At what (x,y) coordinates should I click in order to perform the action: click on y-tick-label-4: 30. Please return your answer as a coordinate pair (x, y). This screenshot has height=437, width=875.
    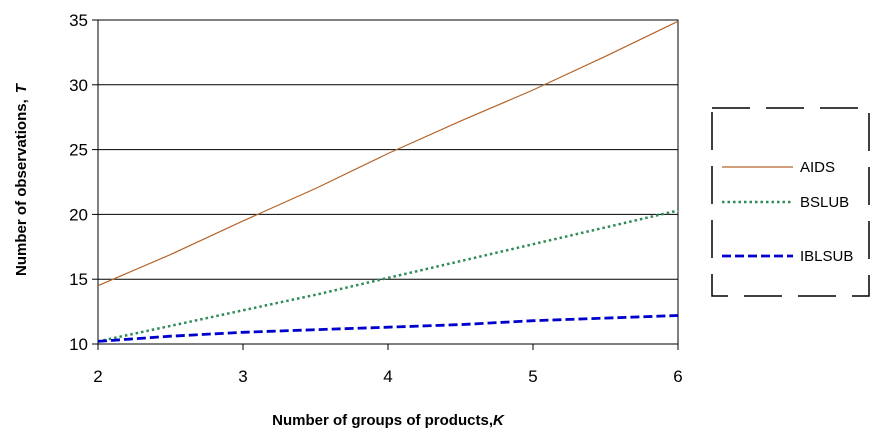
    Looking at the image, I should click on (78, 85).